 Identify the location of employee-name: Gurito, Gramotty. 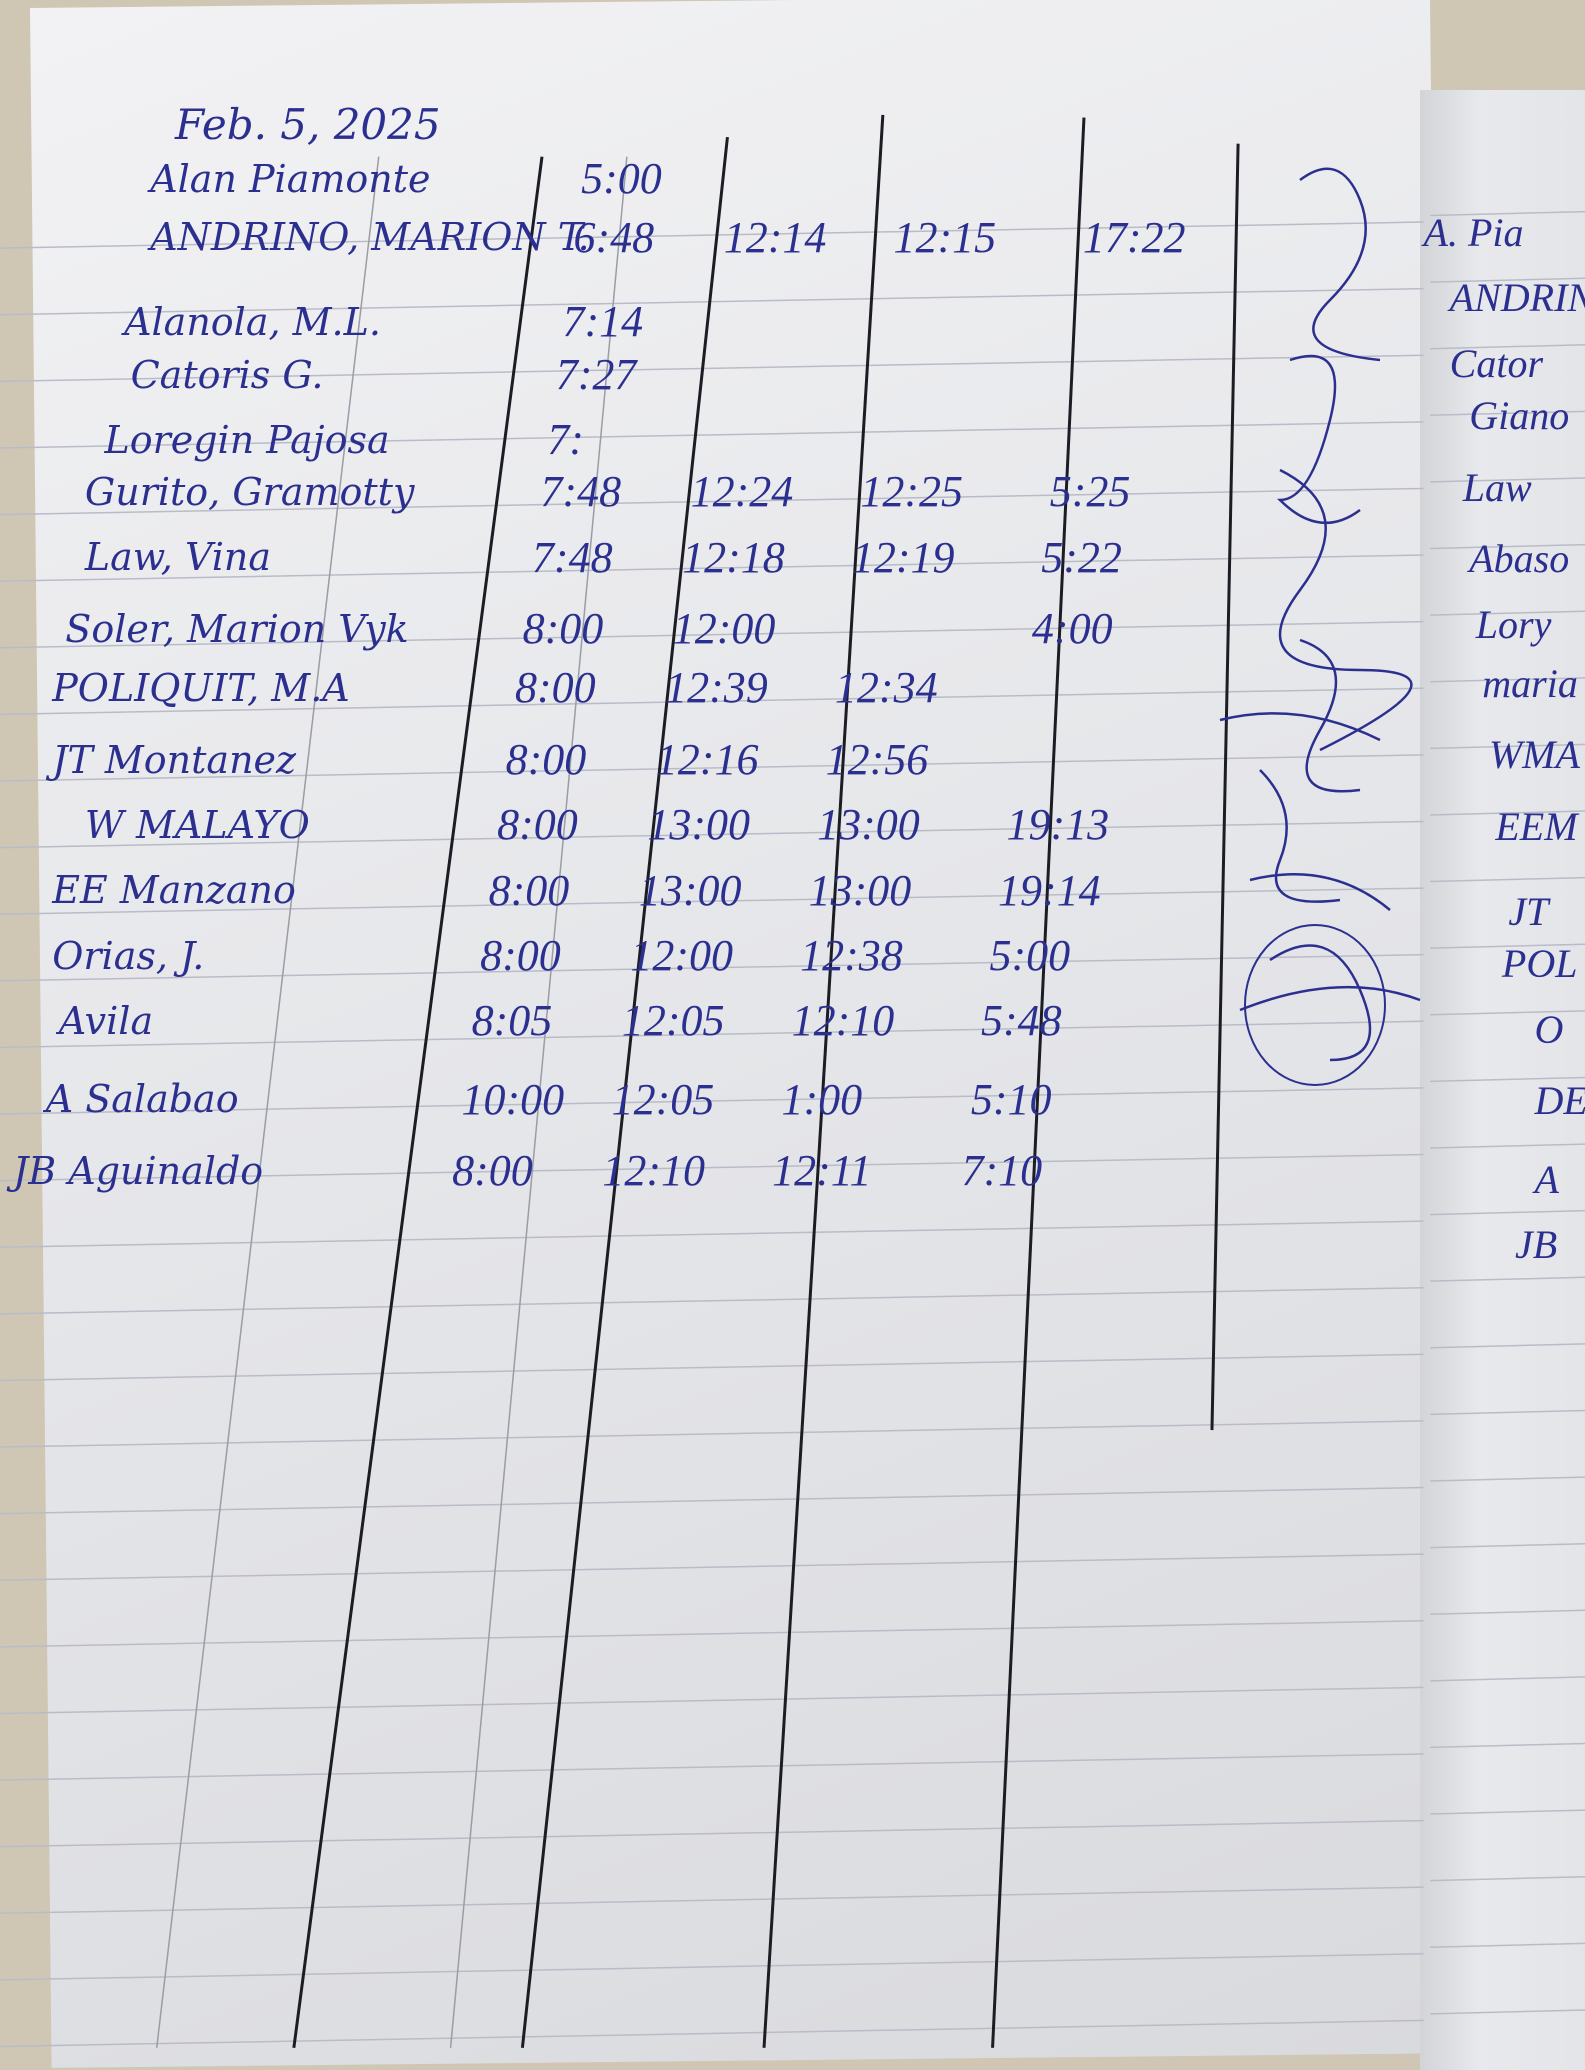
(249, 492).